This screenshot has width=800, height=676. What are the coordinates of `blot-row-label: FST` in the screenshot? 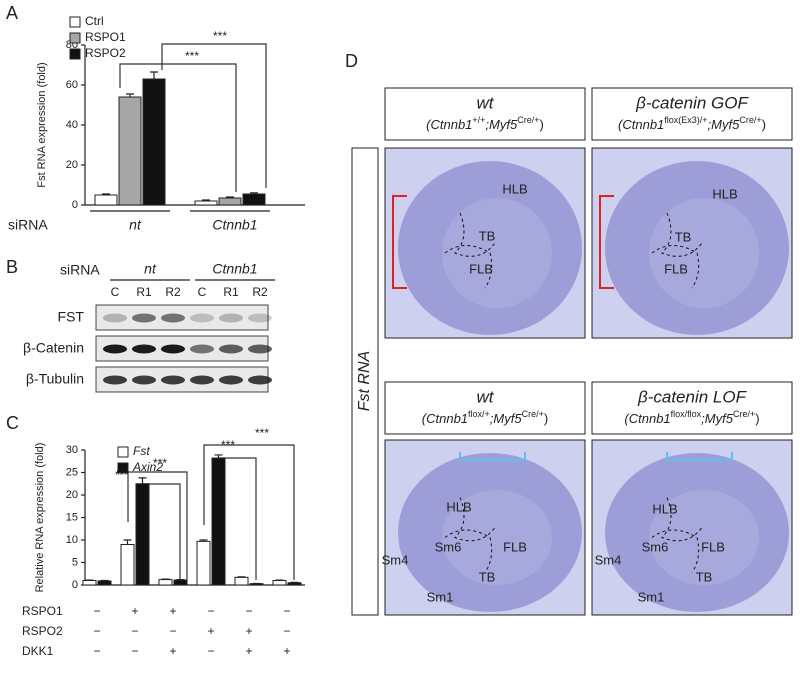 It's located at (71, 317).